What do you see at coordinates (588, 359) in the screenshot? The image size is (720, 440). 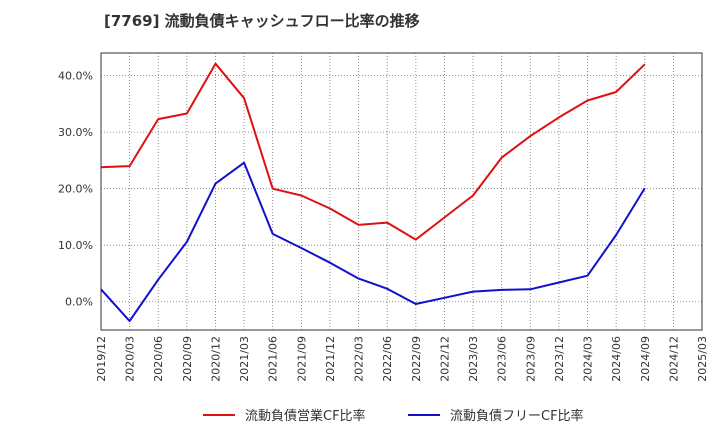 I see `x-tick-label: 2024/03` at bounding box center [588, 359].